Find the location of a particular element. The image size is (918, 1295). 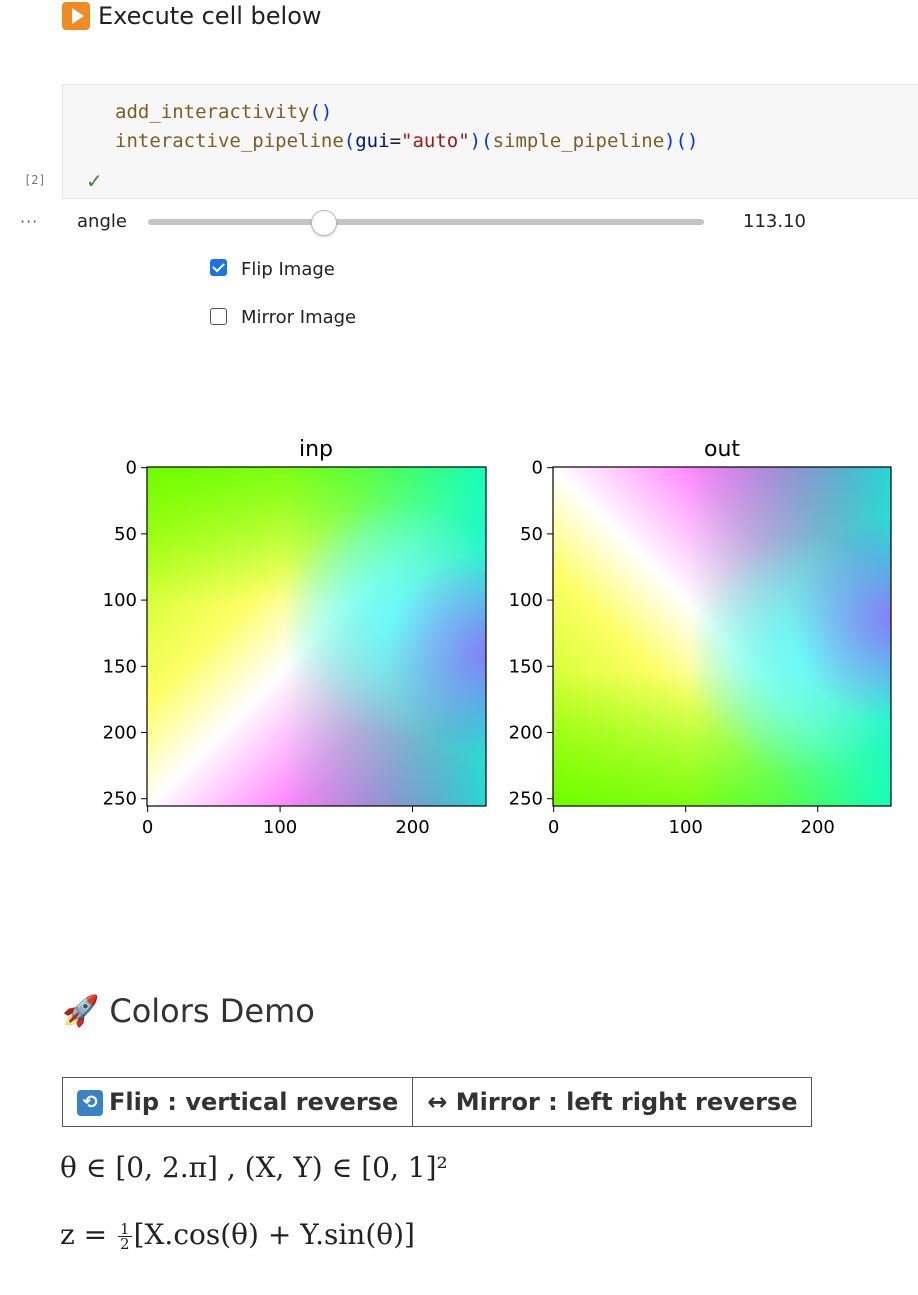

ytick-label-out: 250 is located at coordinates (526, 799).